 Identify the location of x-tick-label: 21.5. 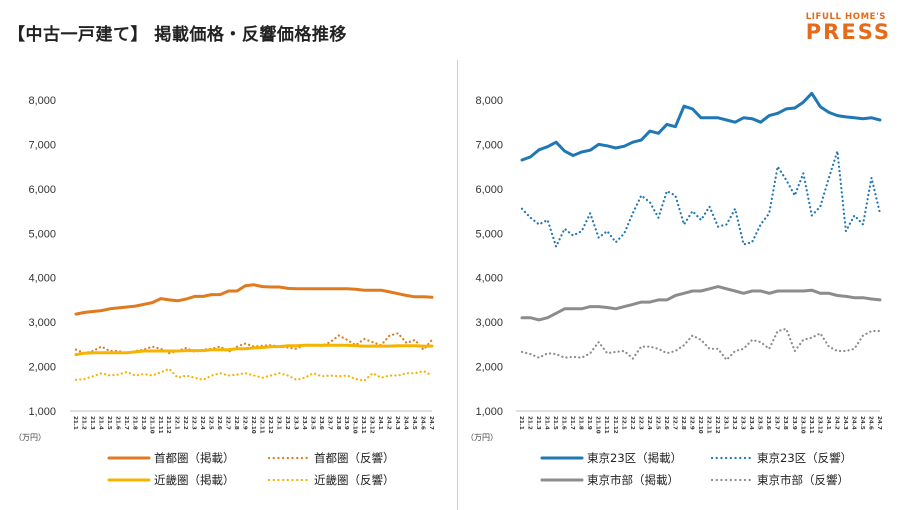
(555, 423).